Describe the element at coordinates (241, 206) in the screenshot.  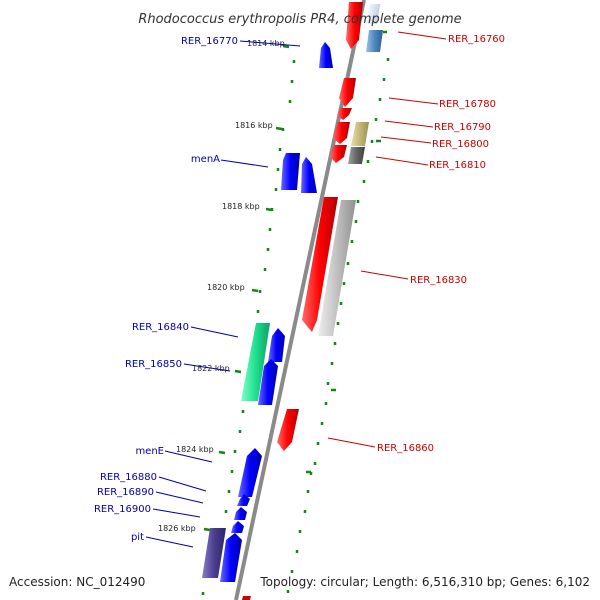
I see `scale-label: 1818 kbp` at that location.